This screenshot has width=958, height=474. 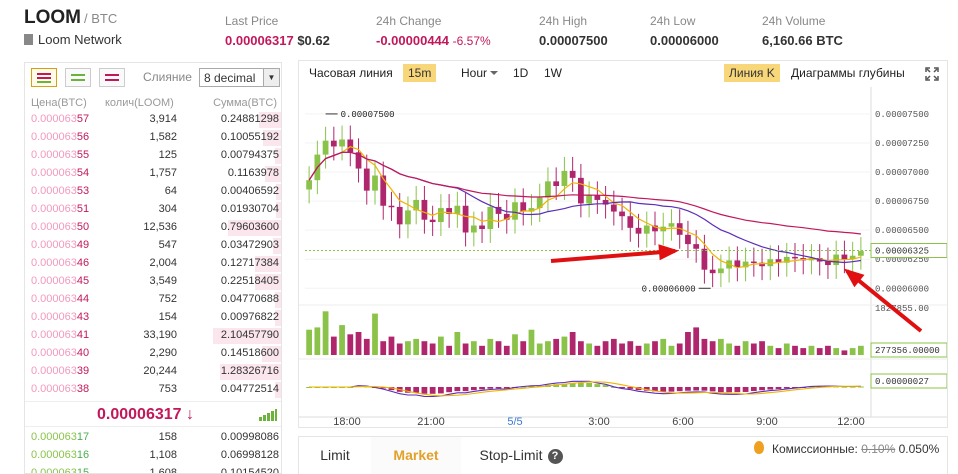 I want to click on ask-row: 0.00006339 20,244 1.28326716, so click(x=153, y=372).